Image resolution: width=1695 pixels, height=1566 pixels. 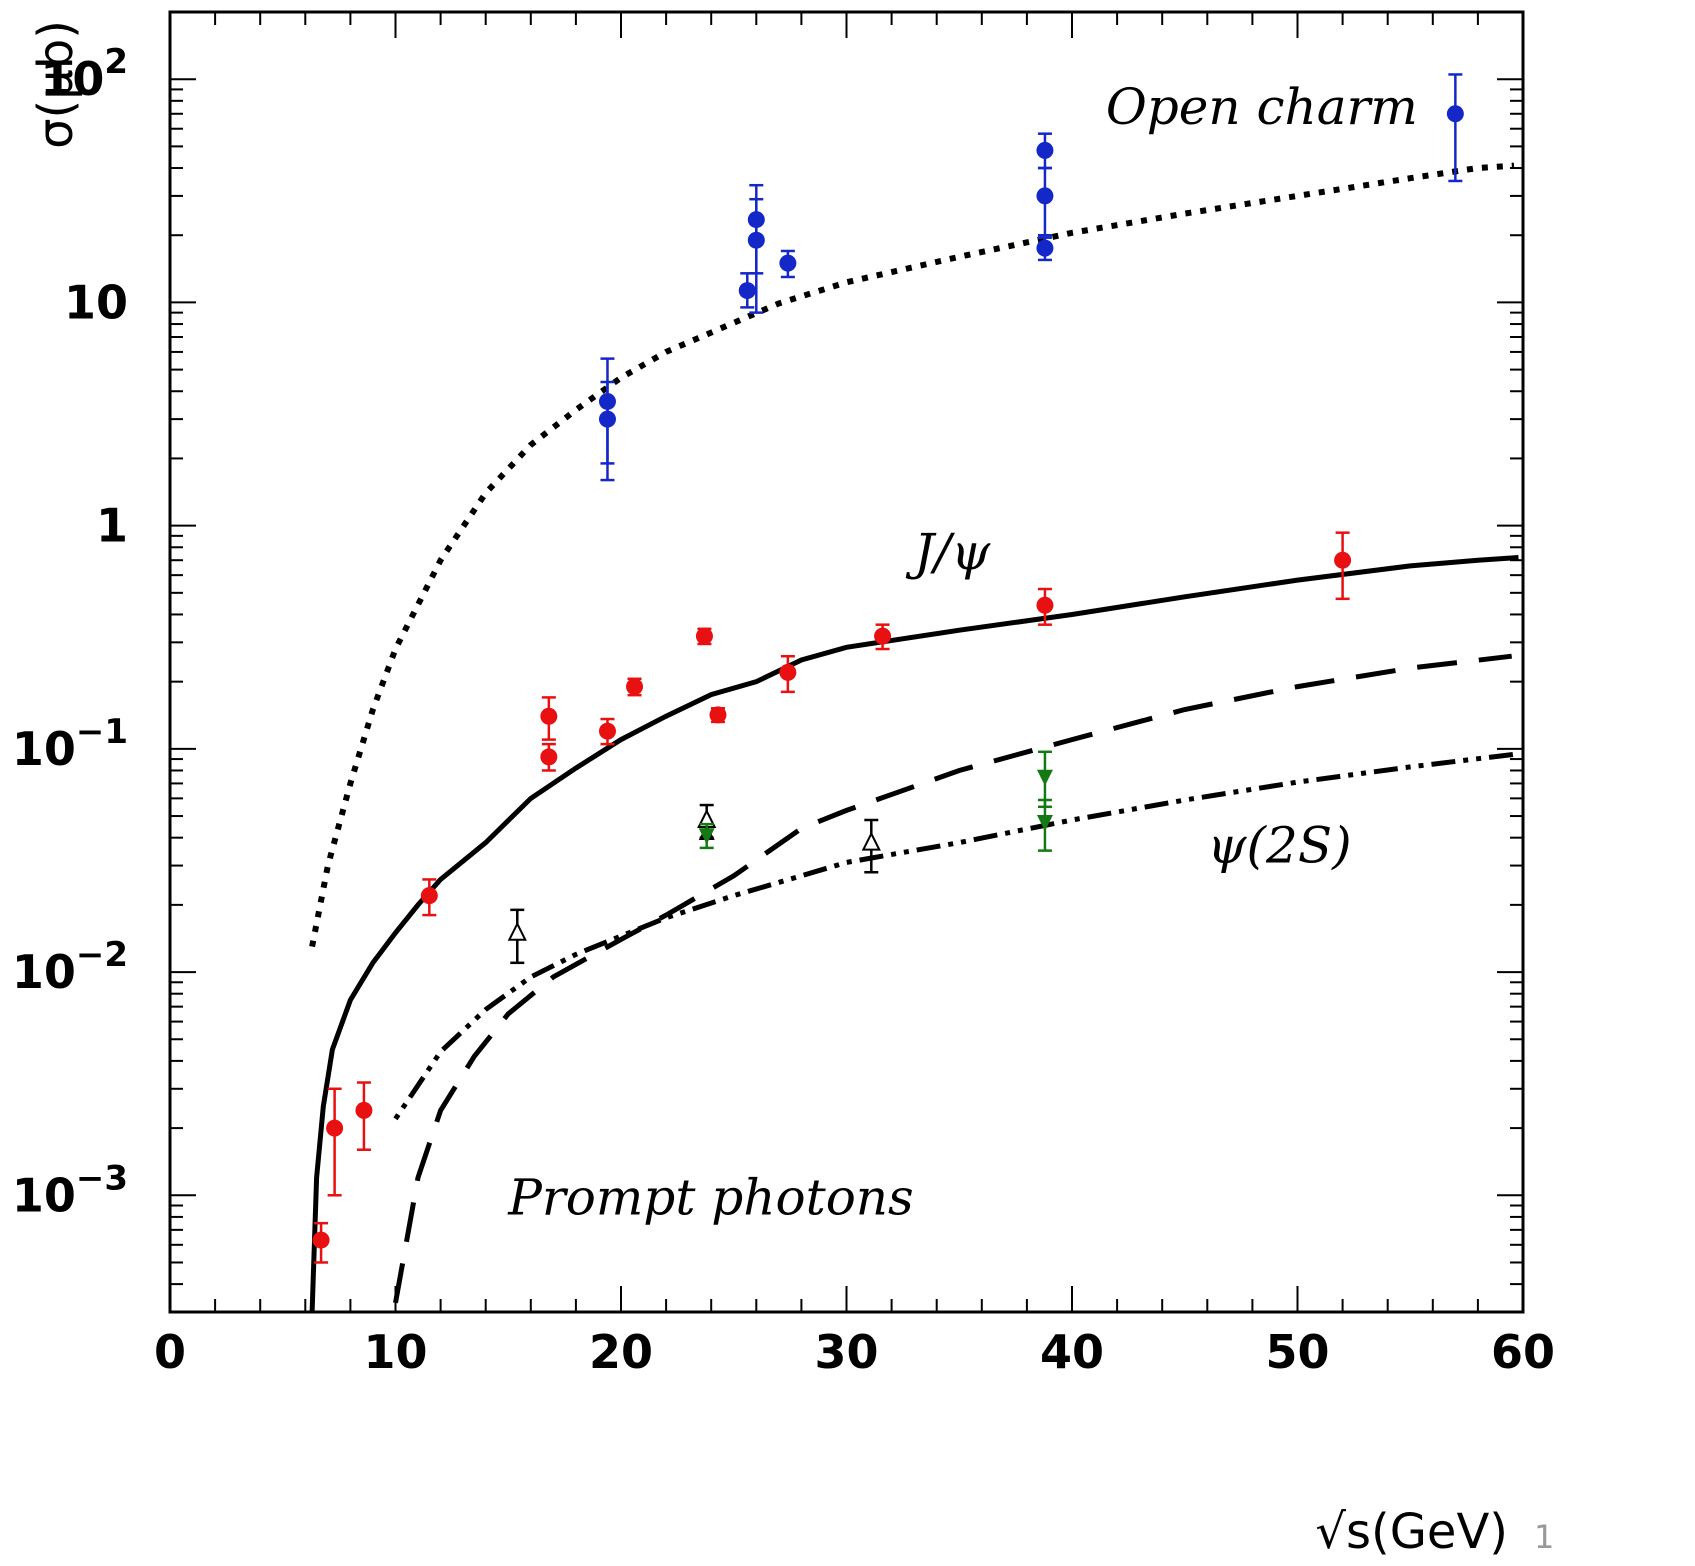 I want to click on y-tick-label: 10⁻³, so click(x=70, y=1190).